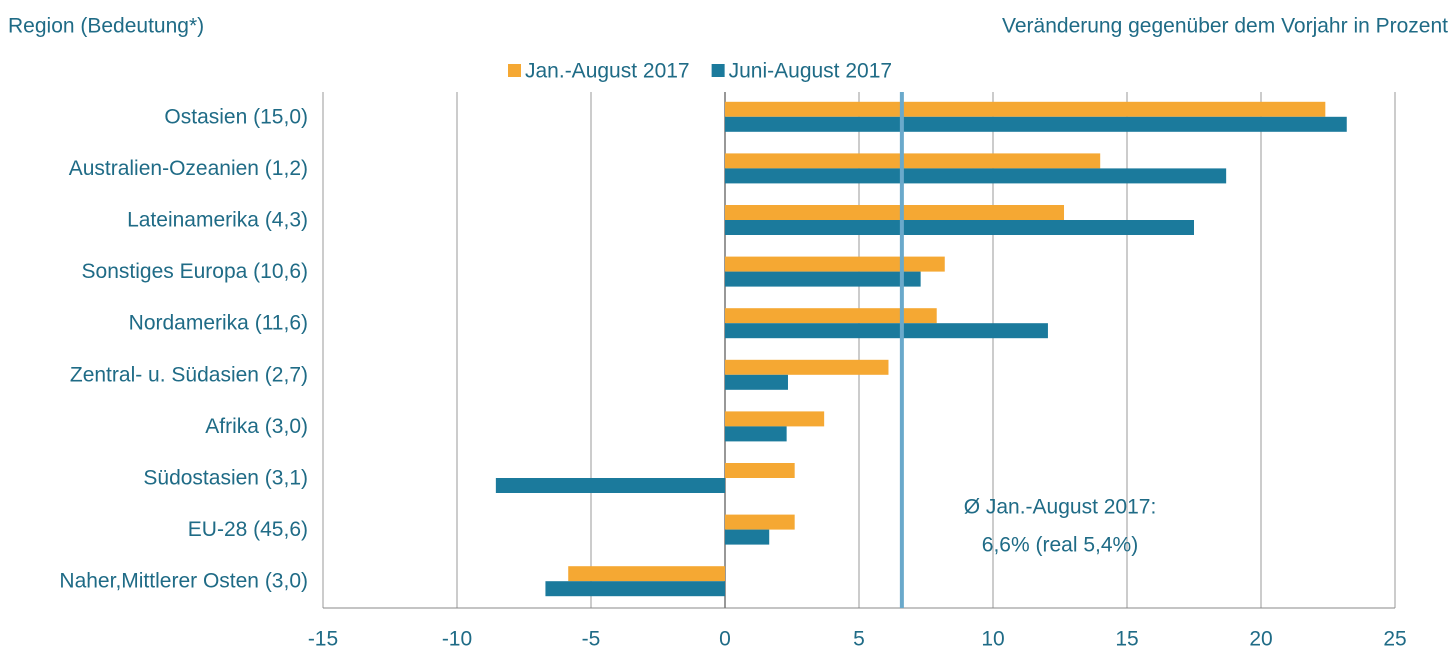 This screenshot has height=656, width=1456. Describe the element at coordinates (1394, 639) in the screenshot. I see `x-tick-label: 25` at that location.